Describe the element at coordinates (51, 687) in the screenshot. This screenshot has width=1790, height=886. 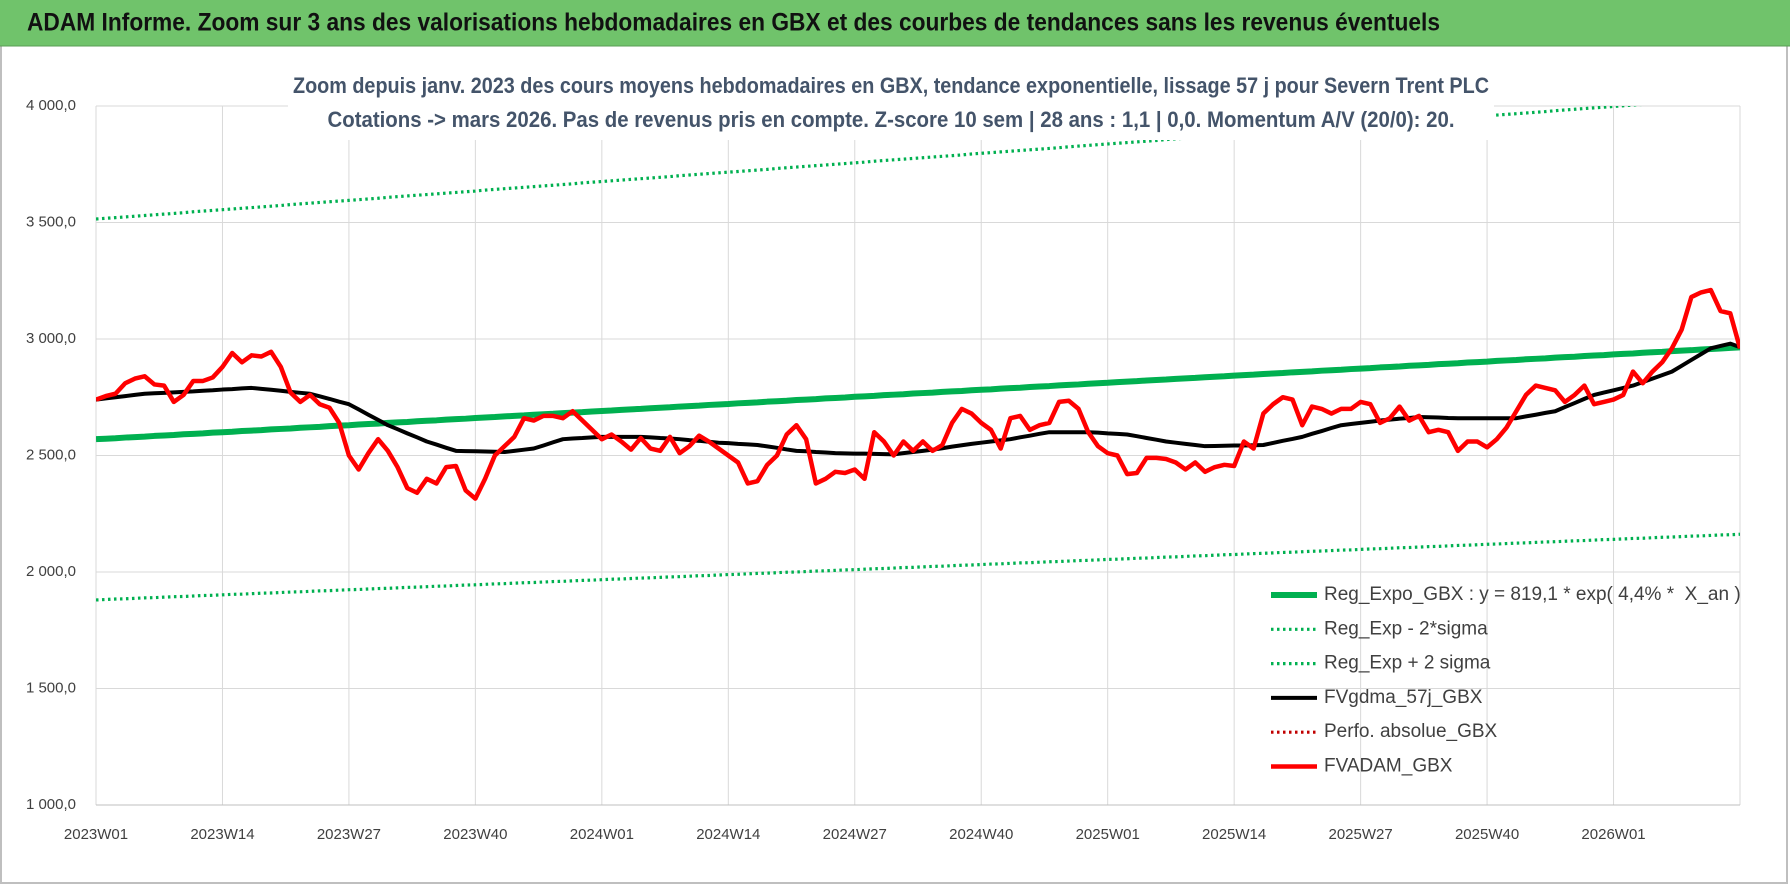
I see `y-tick-label: 1 500,0` at that location.